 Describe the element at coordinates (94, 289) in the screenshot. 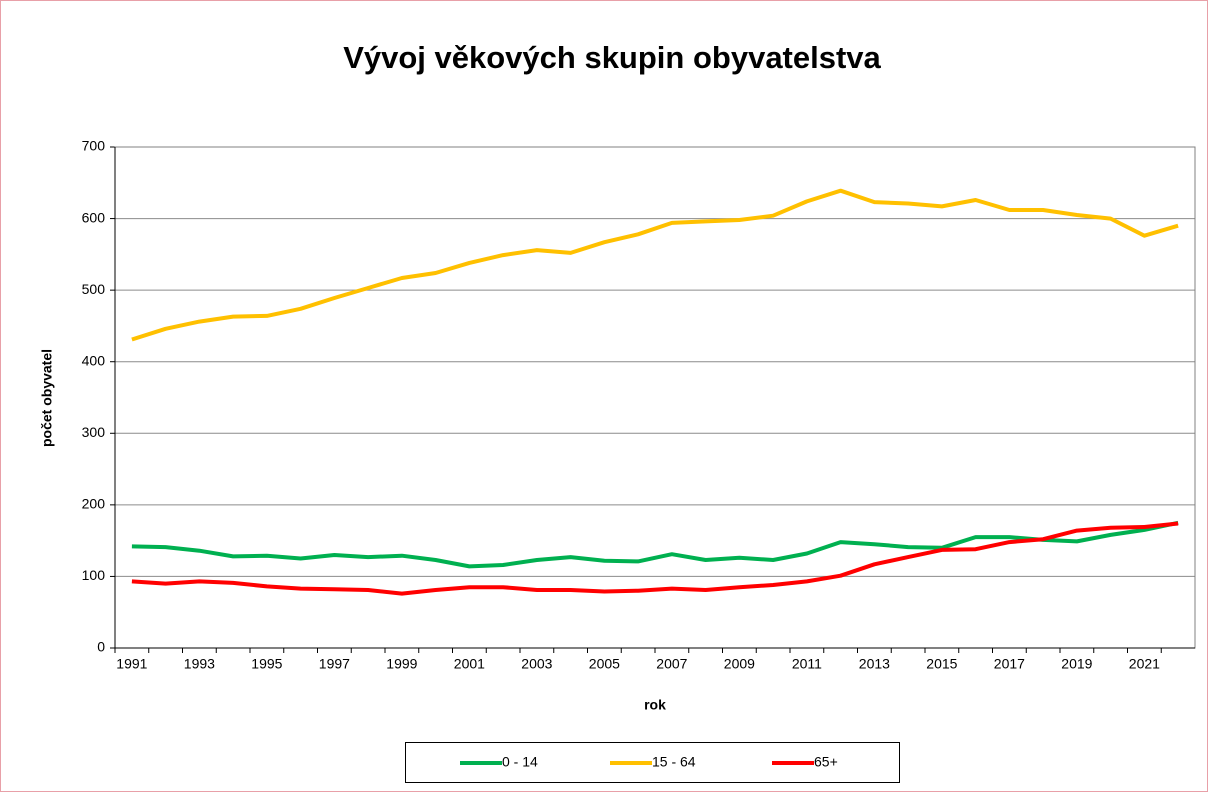

I see `y-tick-label: 500` at that location.